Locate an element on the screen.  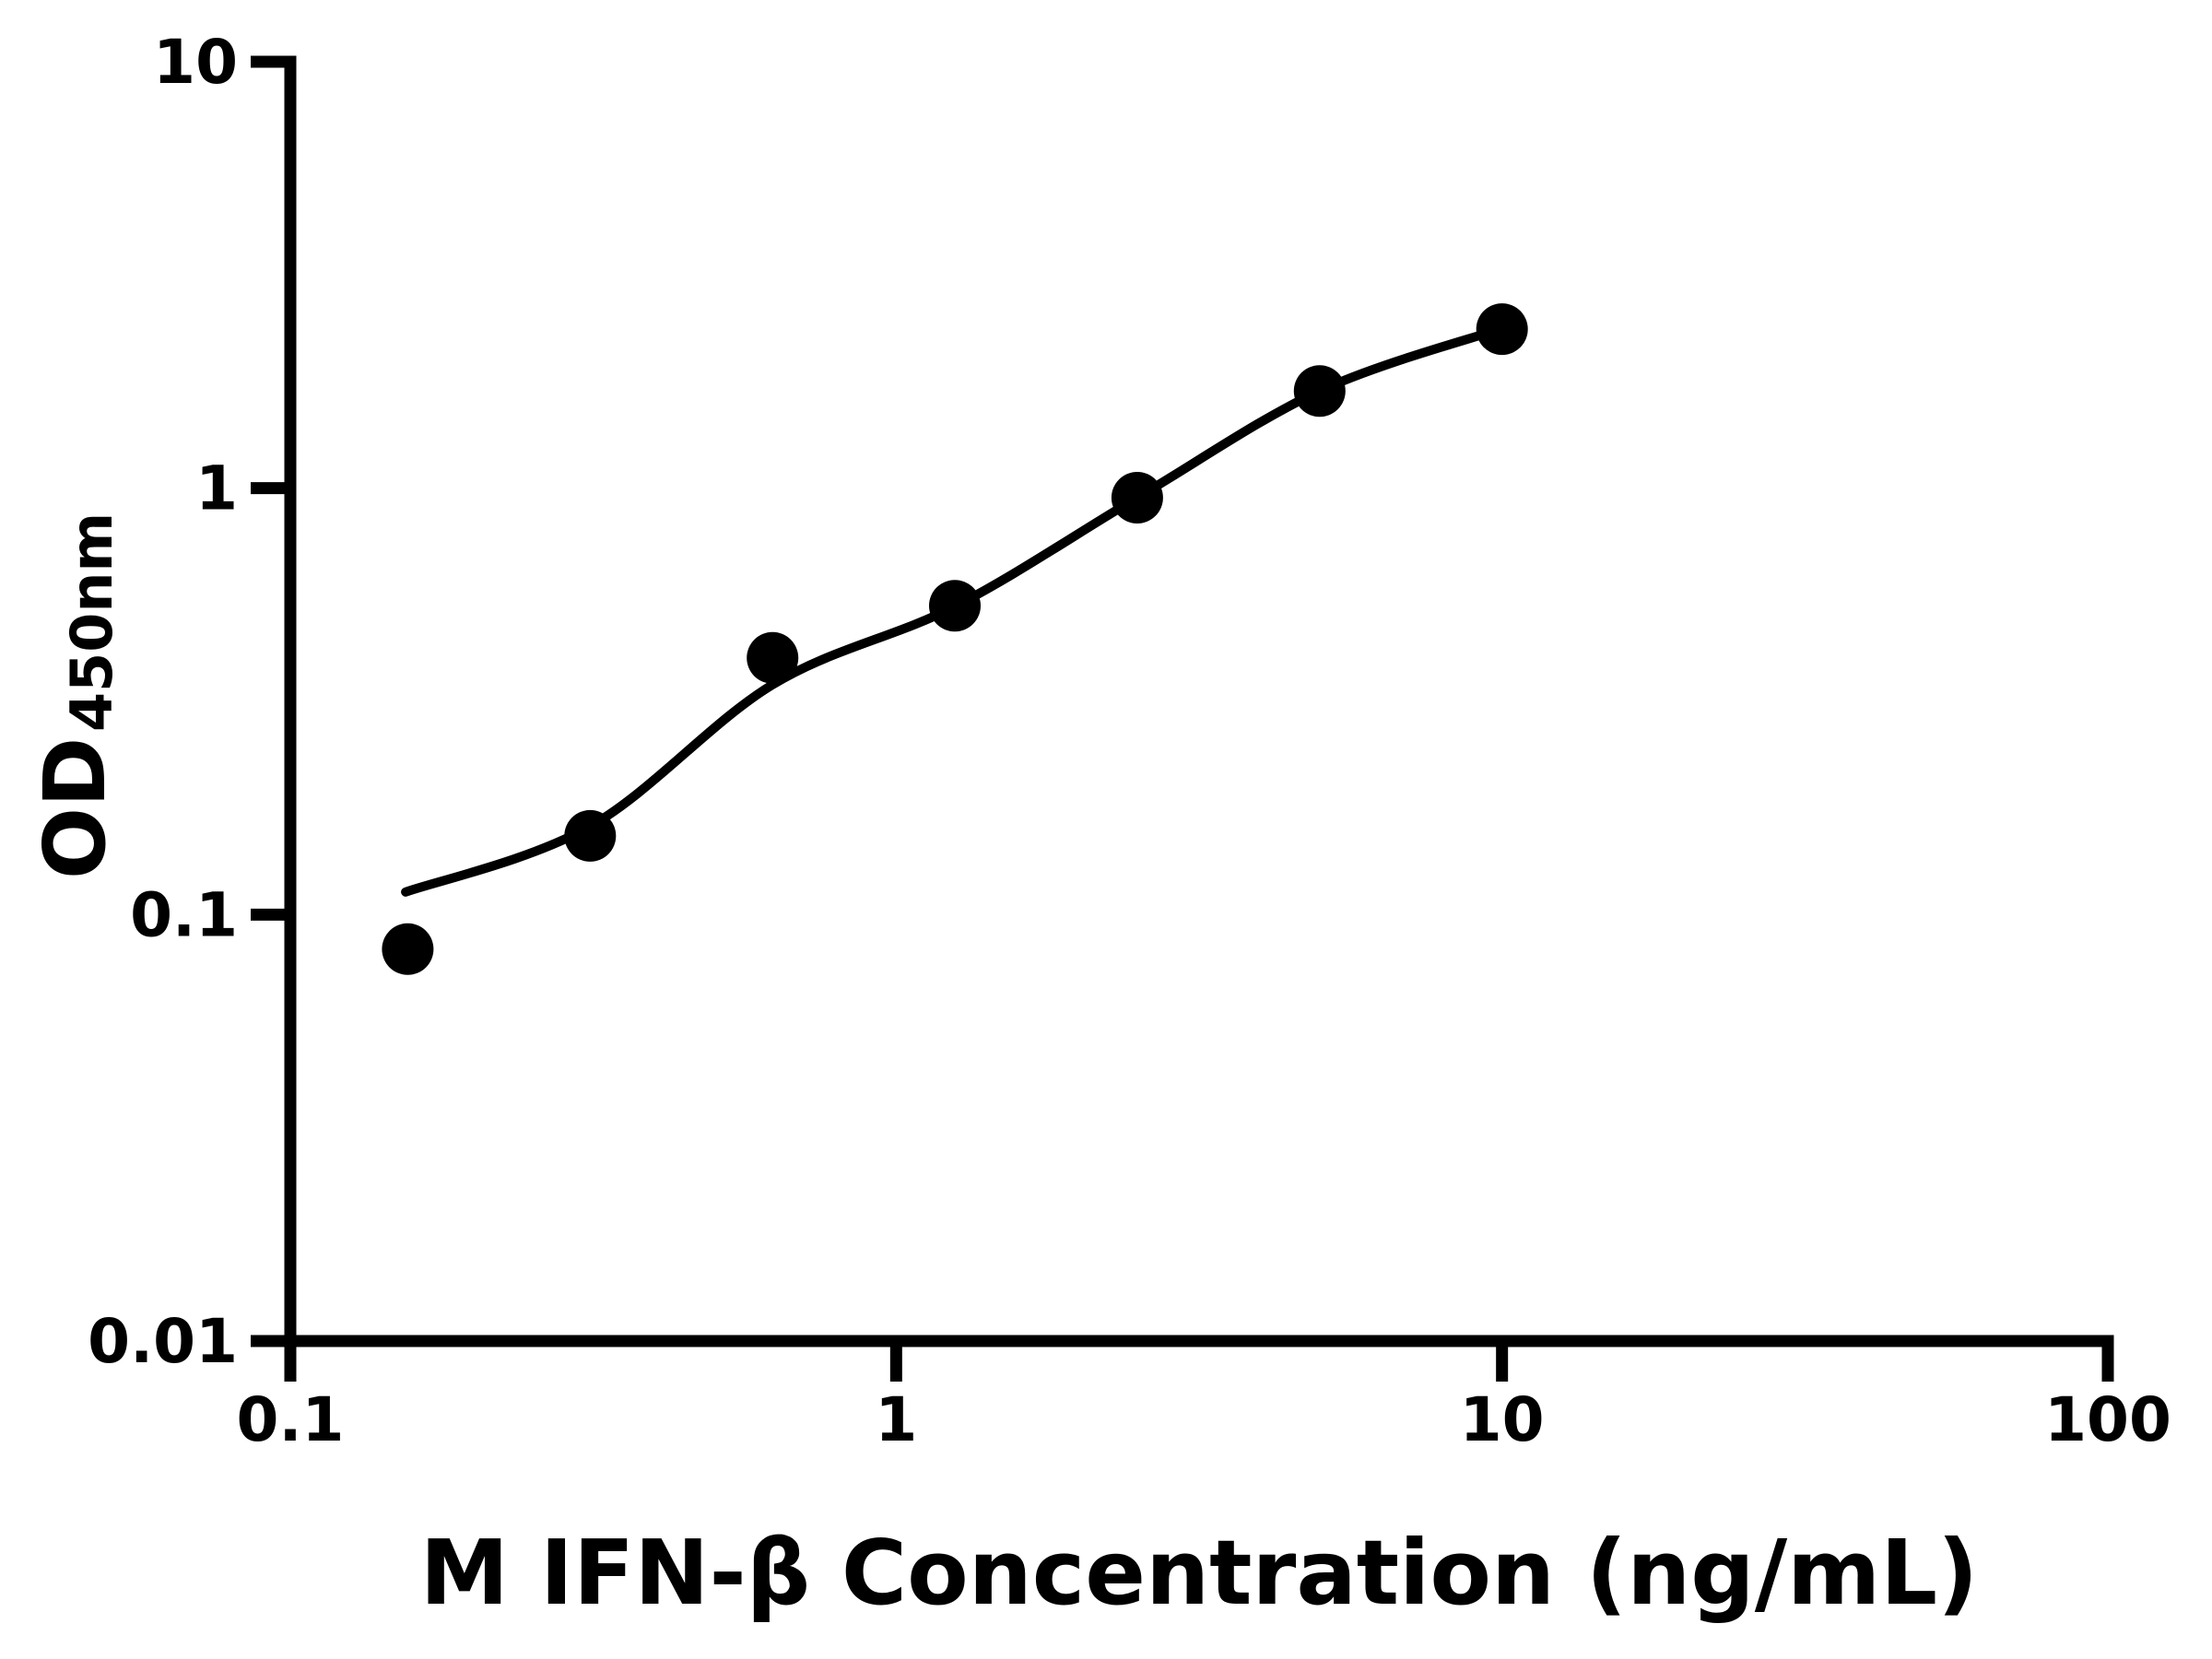
y-tick-label: 0.1 is located at coordinates (184, 914).